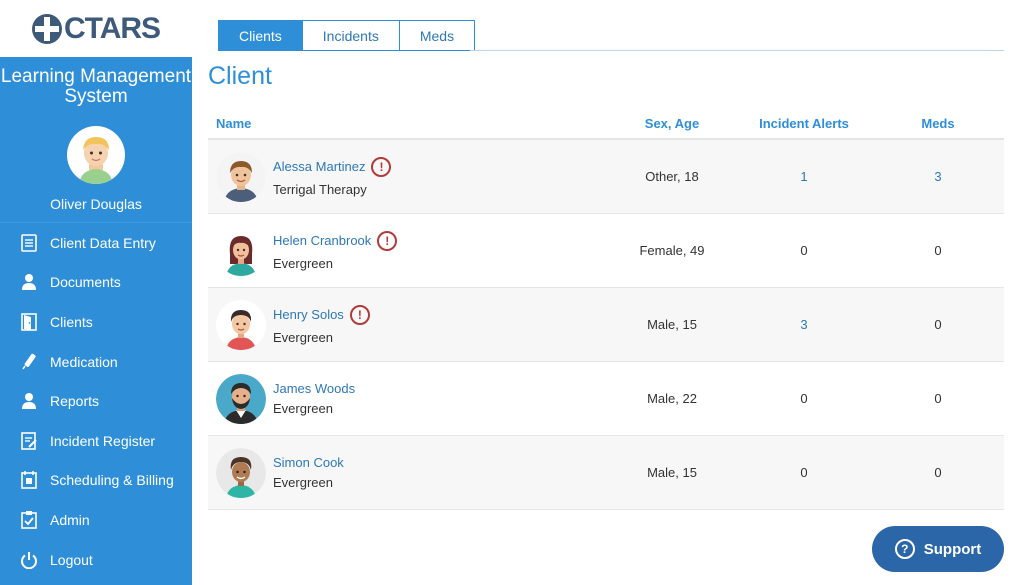 The image size is (1024, 585). I want to click on incident-alerts-cell: 3, so click(804, 324).